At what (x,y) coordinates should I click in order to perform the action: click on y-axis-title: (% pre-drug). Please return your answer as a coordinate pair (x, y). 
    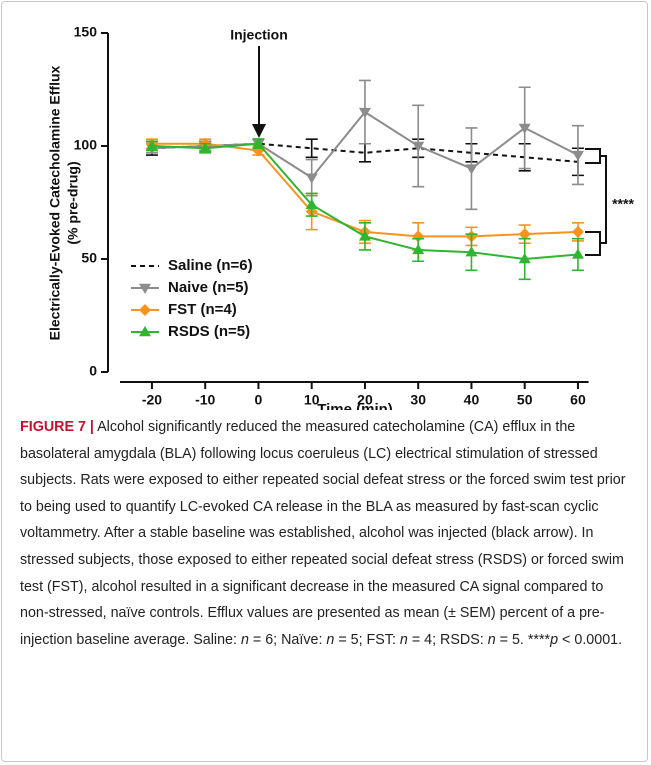
    Looking at the image, I should click on (73, 202).